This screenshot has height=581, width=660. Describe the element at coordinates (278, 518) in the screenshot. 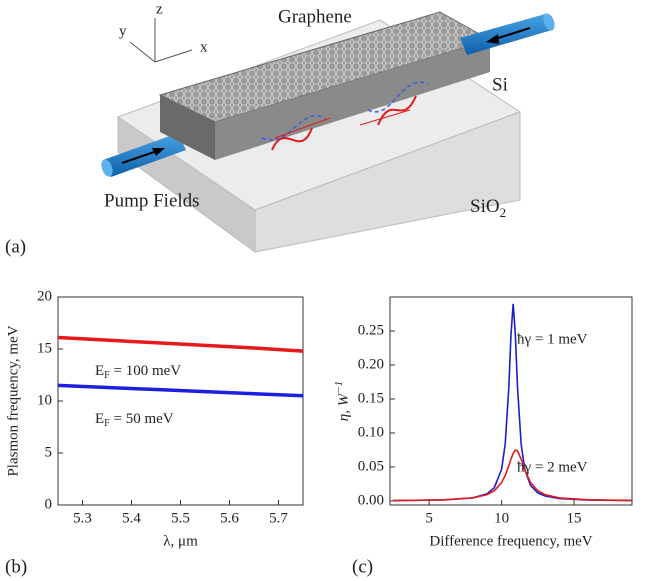

I see `x-tick-label: 5.7` at that location.